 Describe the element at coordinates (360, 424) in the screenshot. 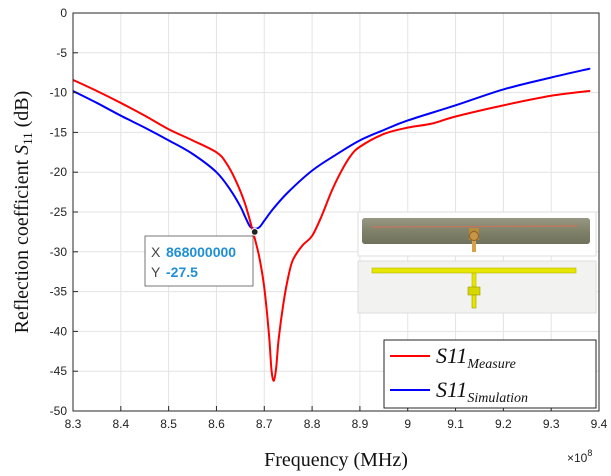

I see `x-tick-label: 8.9` at that location.